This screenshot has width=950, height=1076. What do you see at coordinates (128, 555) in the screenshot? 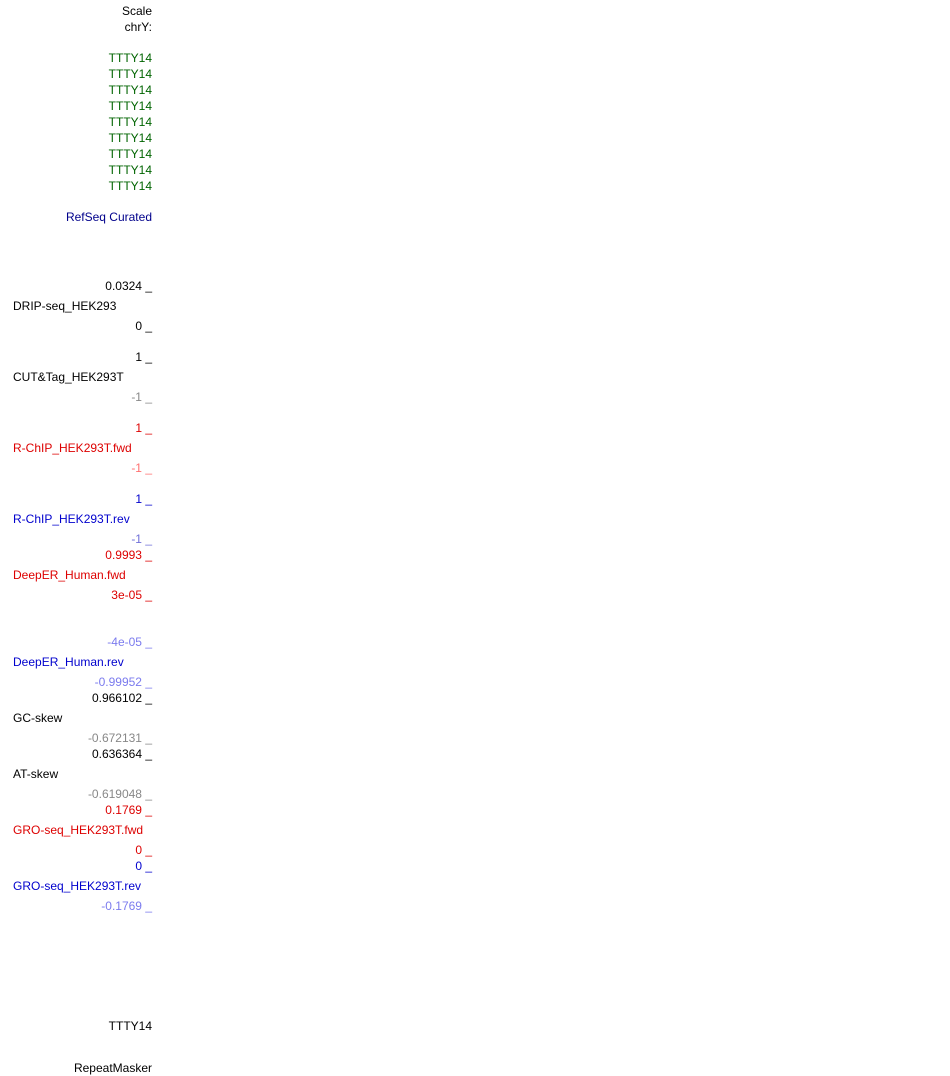
I see `deeper-fwd-max-value: 0.9993 _` at bounding box center [128, 555].